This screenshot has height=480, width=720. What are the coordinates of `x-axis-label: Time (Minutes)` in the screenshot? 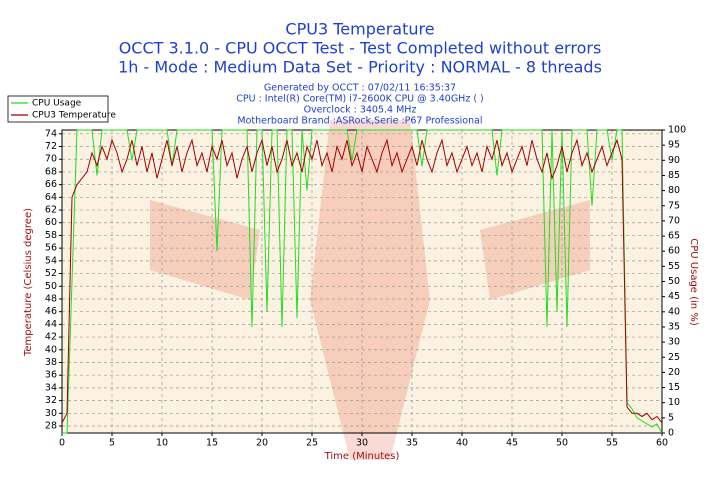 It's located at (362, 456).